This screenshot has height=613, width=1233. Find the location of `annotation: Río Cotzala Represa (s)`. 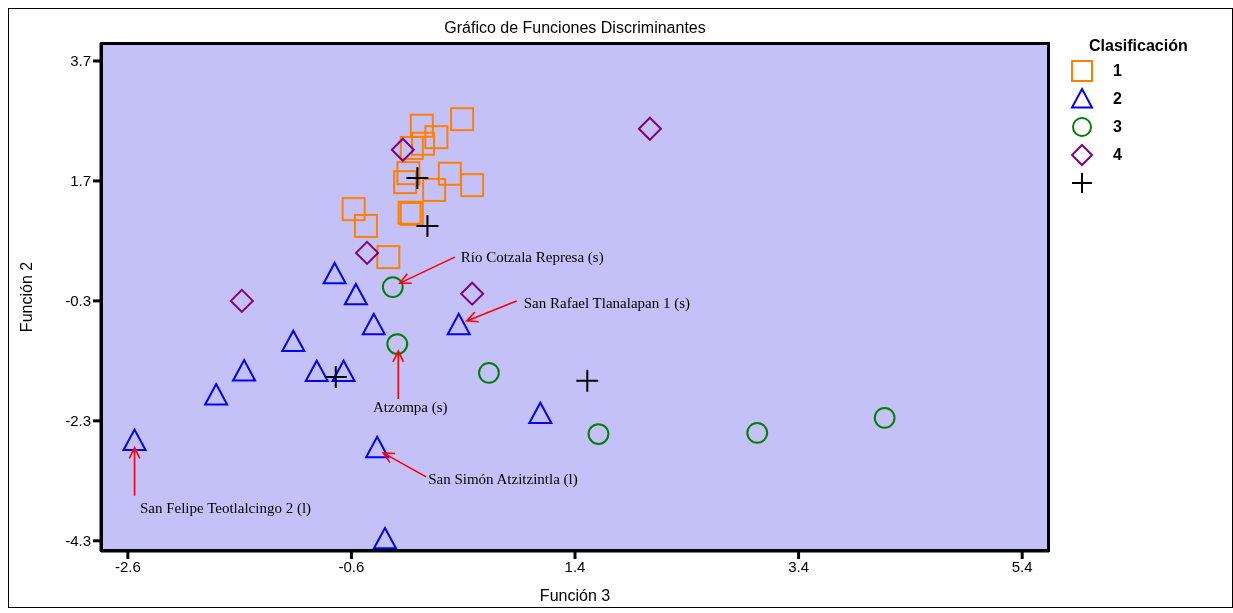

annotation: Río Cotzala Represa (s) is located at coordinates (532, 258).